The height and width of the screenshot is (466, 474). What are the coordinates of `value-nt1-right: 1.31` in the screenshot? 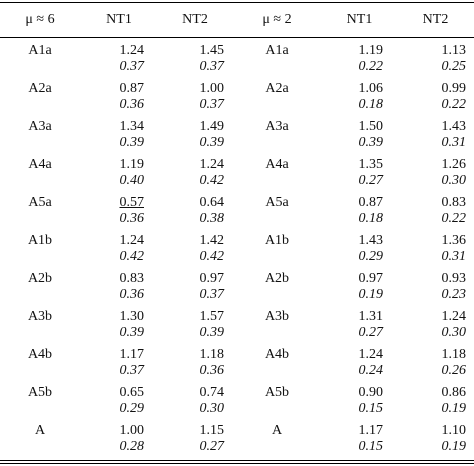 It's located at (359, 315).